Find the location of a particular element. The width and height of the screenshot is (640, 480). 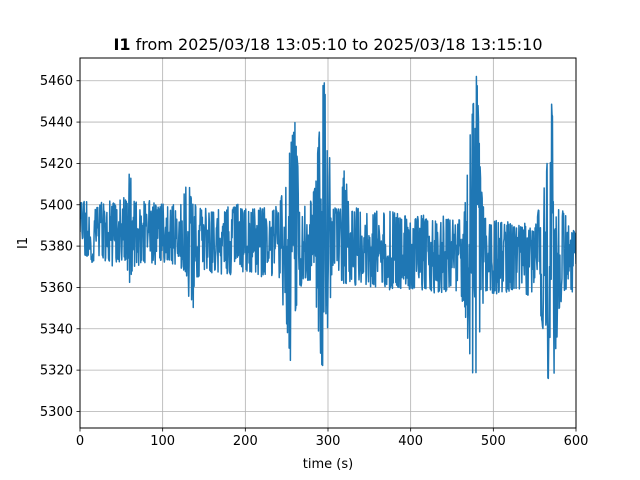

y-tick-label: 5440 is located at coordinates (56, 123).